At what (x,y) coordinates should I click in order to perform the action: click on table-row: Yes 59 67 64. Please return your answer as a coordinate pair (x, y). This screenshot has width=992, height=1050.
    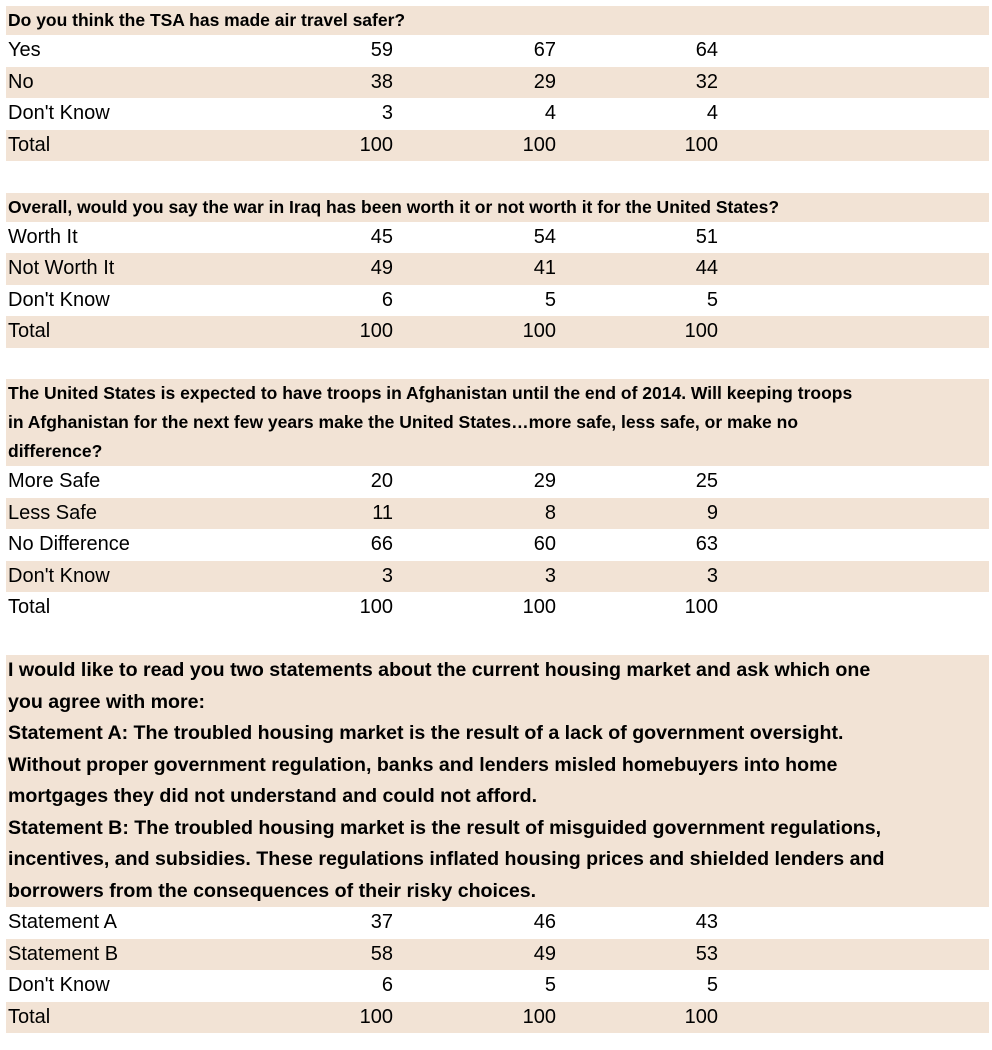
    Looking at the image, I should click on (497, 51).